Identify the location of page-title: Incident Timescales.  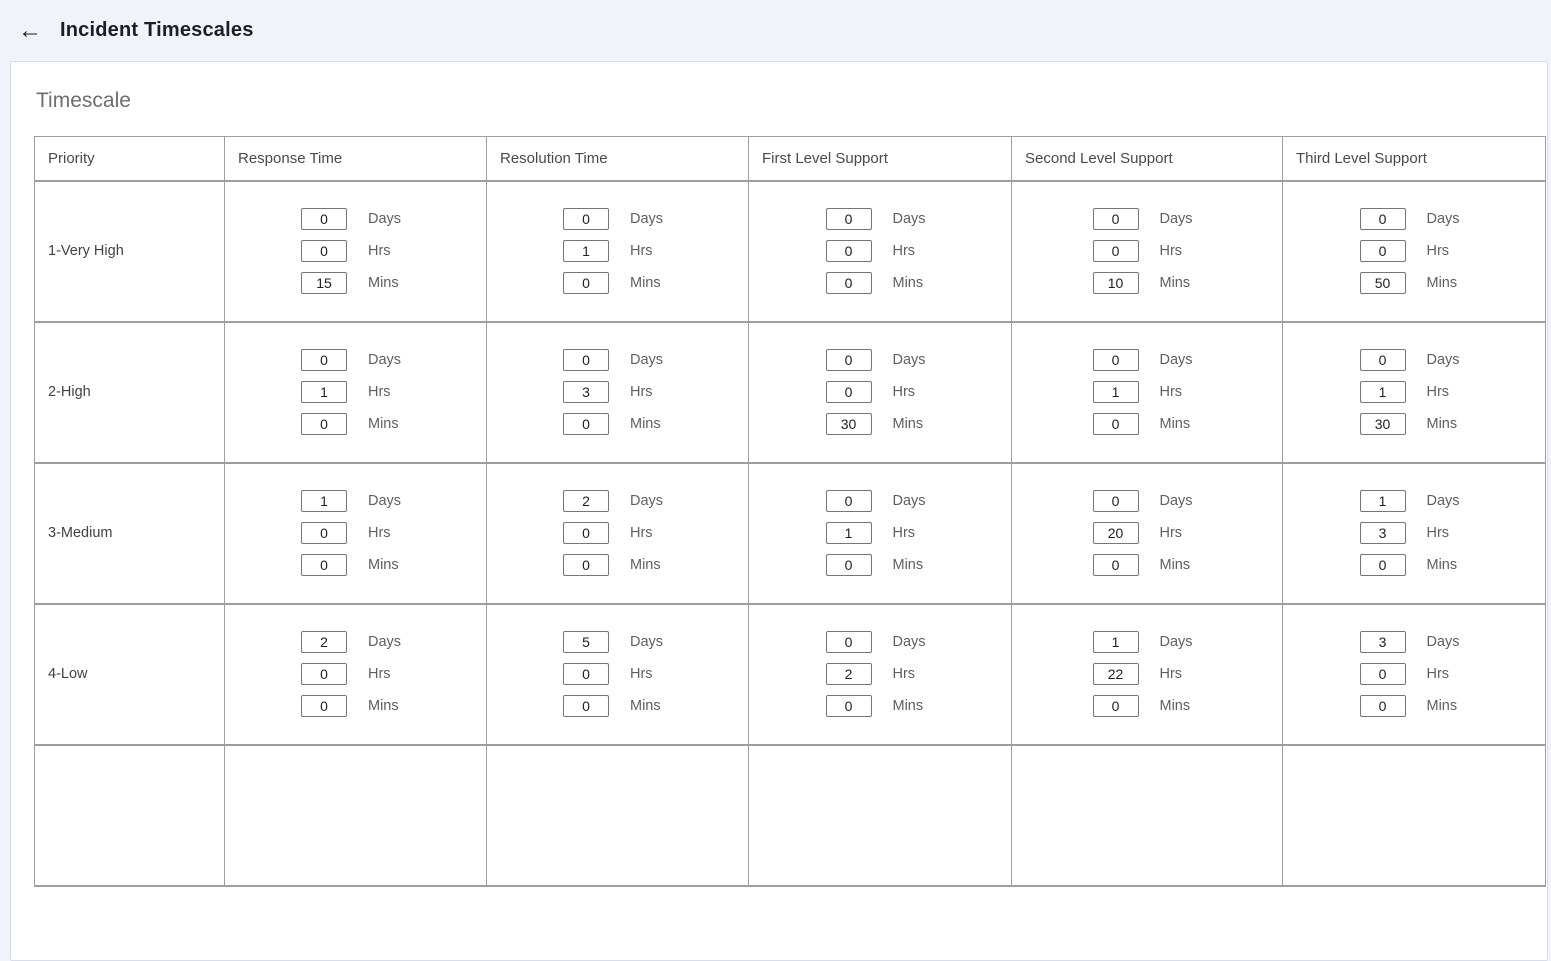
(157, 30).